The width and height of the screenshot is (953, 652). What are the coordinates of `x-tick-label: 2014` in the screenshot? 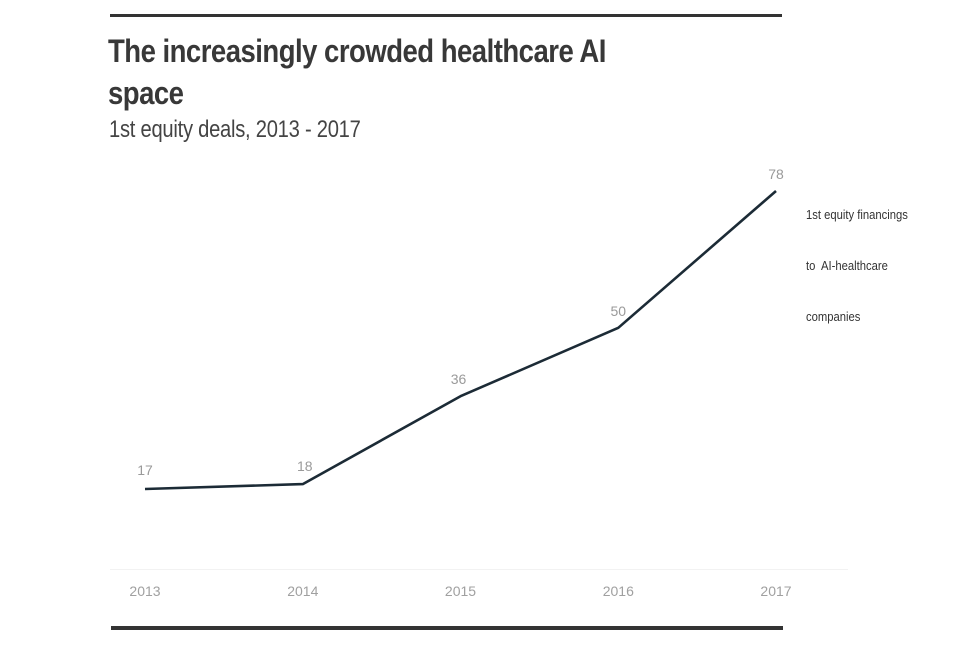 It's located at (302, 591).